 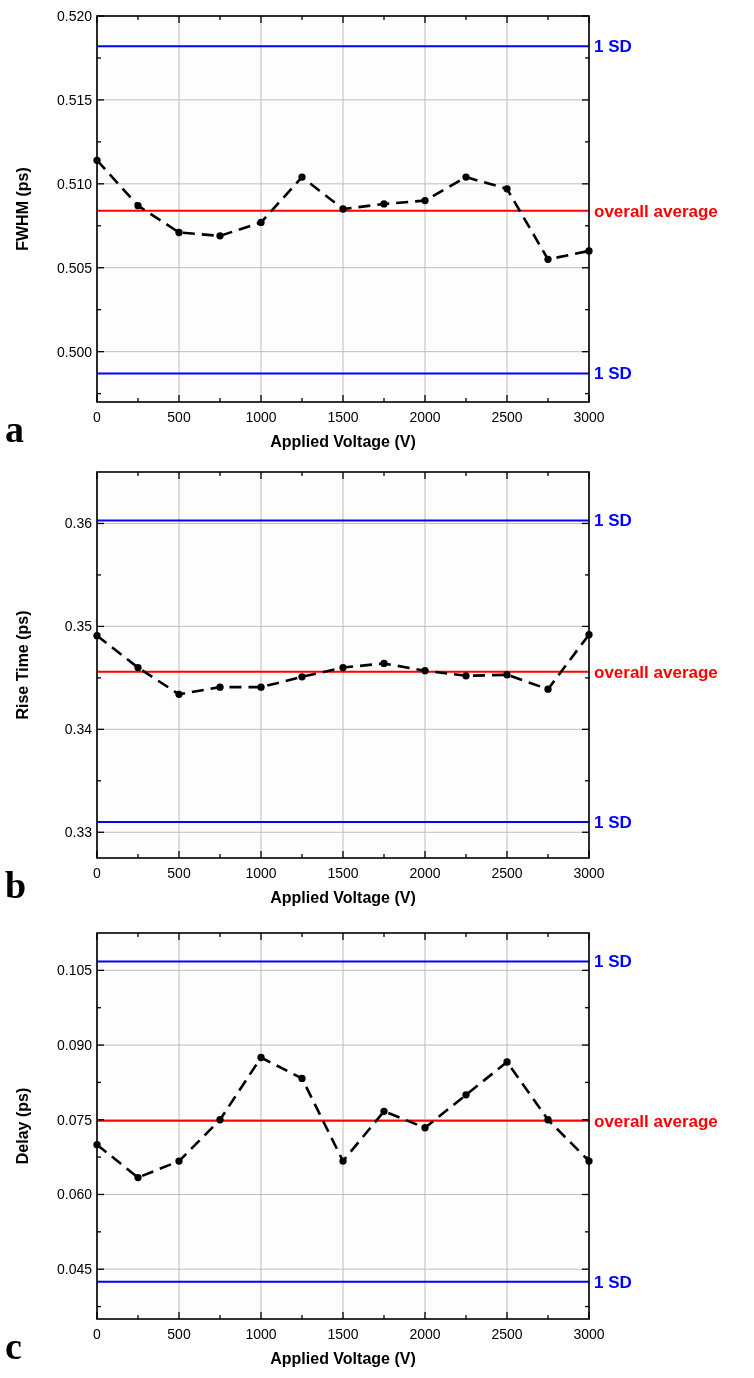 I want to click on y-tick-label: 0.520, so click(x=74, y=16).